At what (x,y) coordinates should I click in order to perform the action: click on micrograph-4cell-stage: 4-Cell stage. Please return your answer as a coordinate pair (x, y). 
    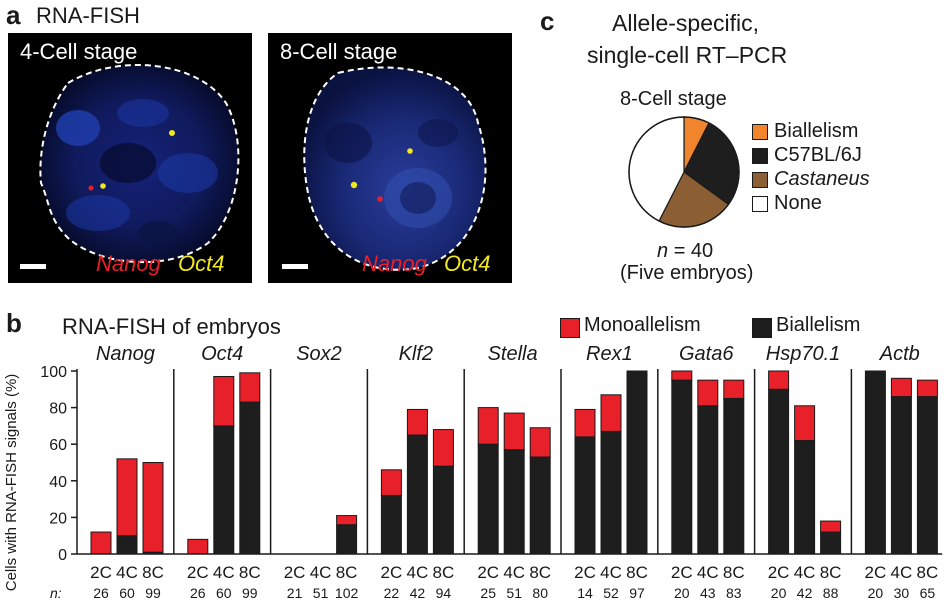
    Looking at the image, I should click on (79, 51).